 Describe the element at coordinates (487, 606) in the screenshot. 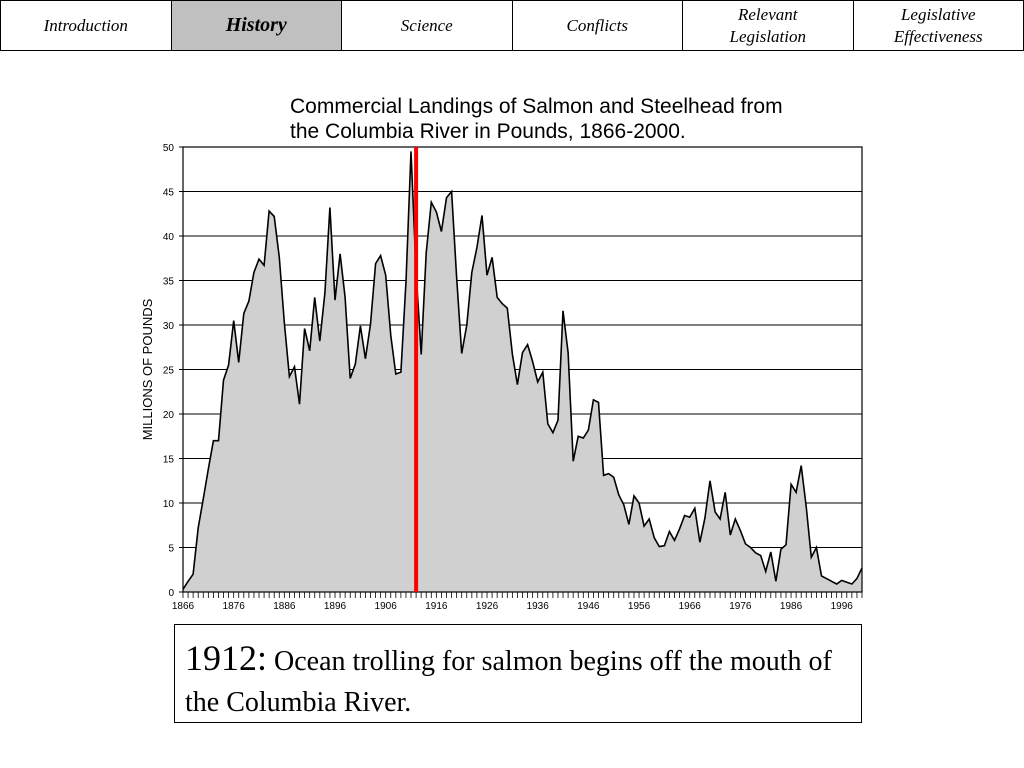

I see `x-tick-label: 1926` at that location.